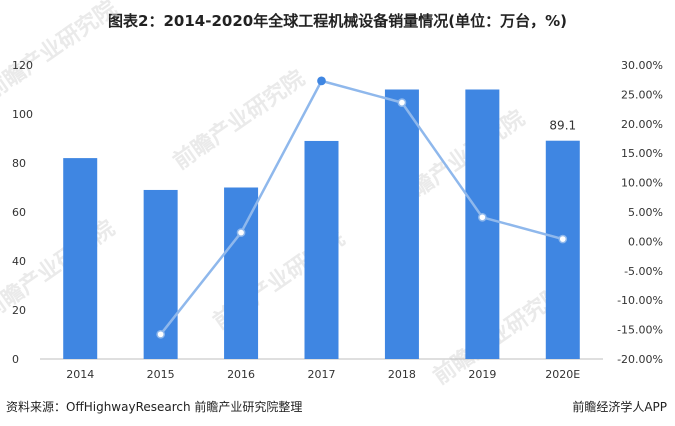 The height and width of the screenshot is (426, 675). I want to click on chart-title: 图表2：2014-2020年全球工程机械设备销量情况(单位：万台，%), so click(337, 21).